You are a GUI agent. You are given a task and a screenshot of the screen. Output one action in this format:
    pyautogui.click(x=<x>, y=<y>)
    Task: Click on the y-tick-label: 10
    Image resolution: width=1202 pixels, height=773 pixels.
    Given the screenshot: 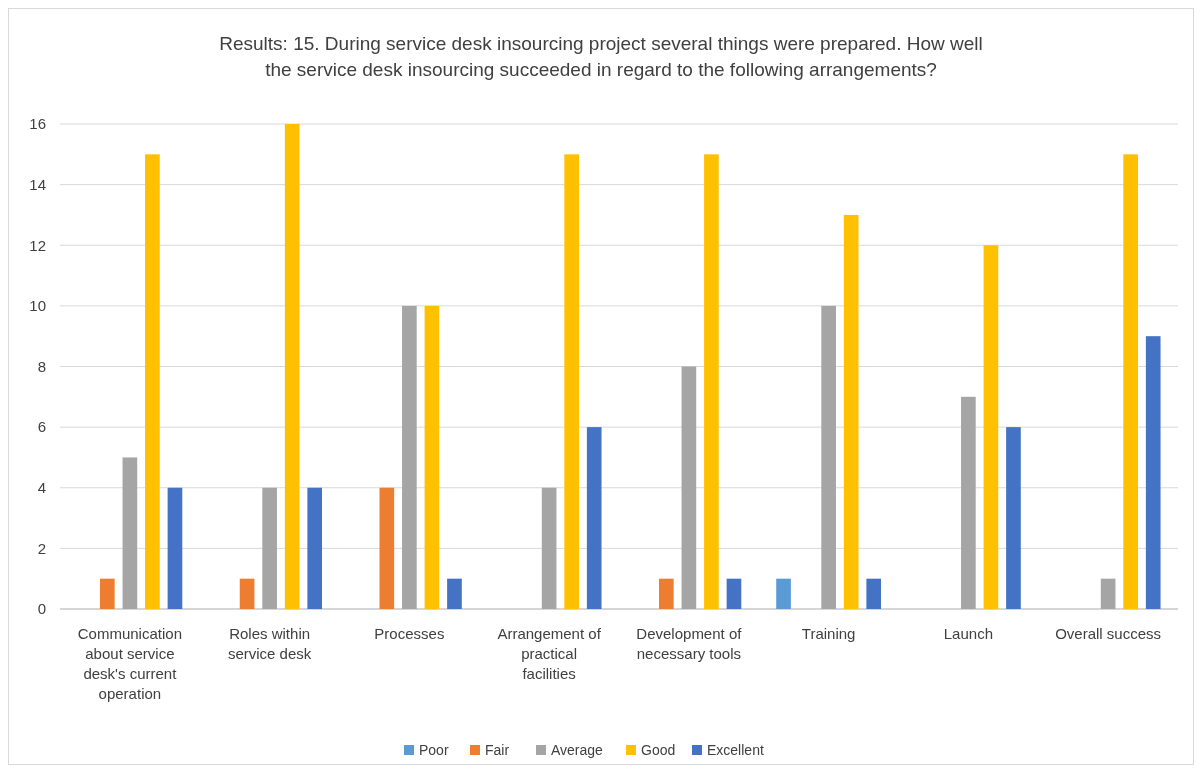 What is the action you would take?
    pyautogui.click(x=37, y=306)
    